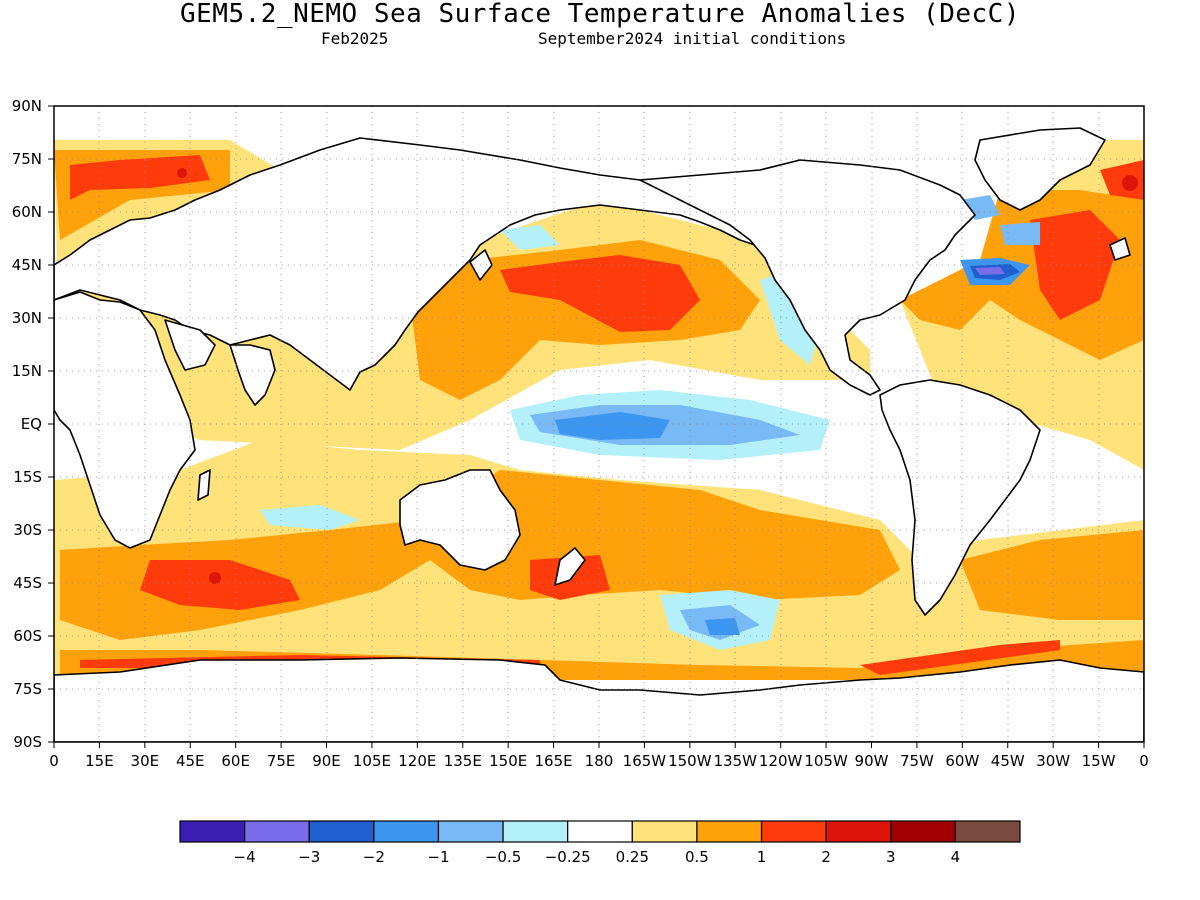  What do you see at coordinates (762, 857) in the screenshot?
I see `legend-label: 1` at bounding box center [762, 857].